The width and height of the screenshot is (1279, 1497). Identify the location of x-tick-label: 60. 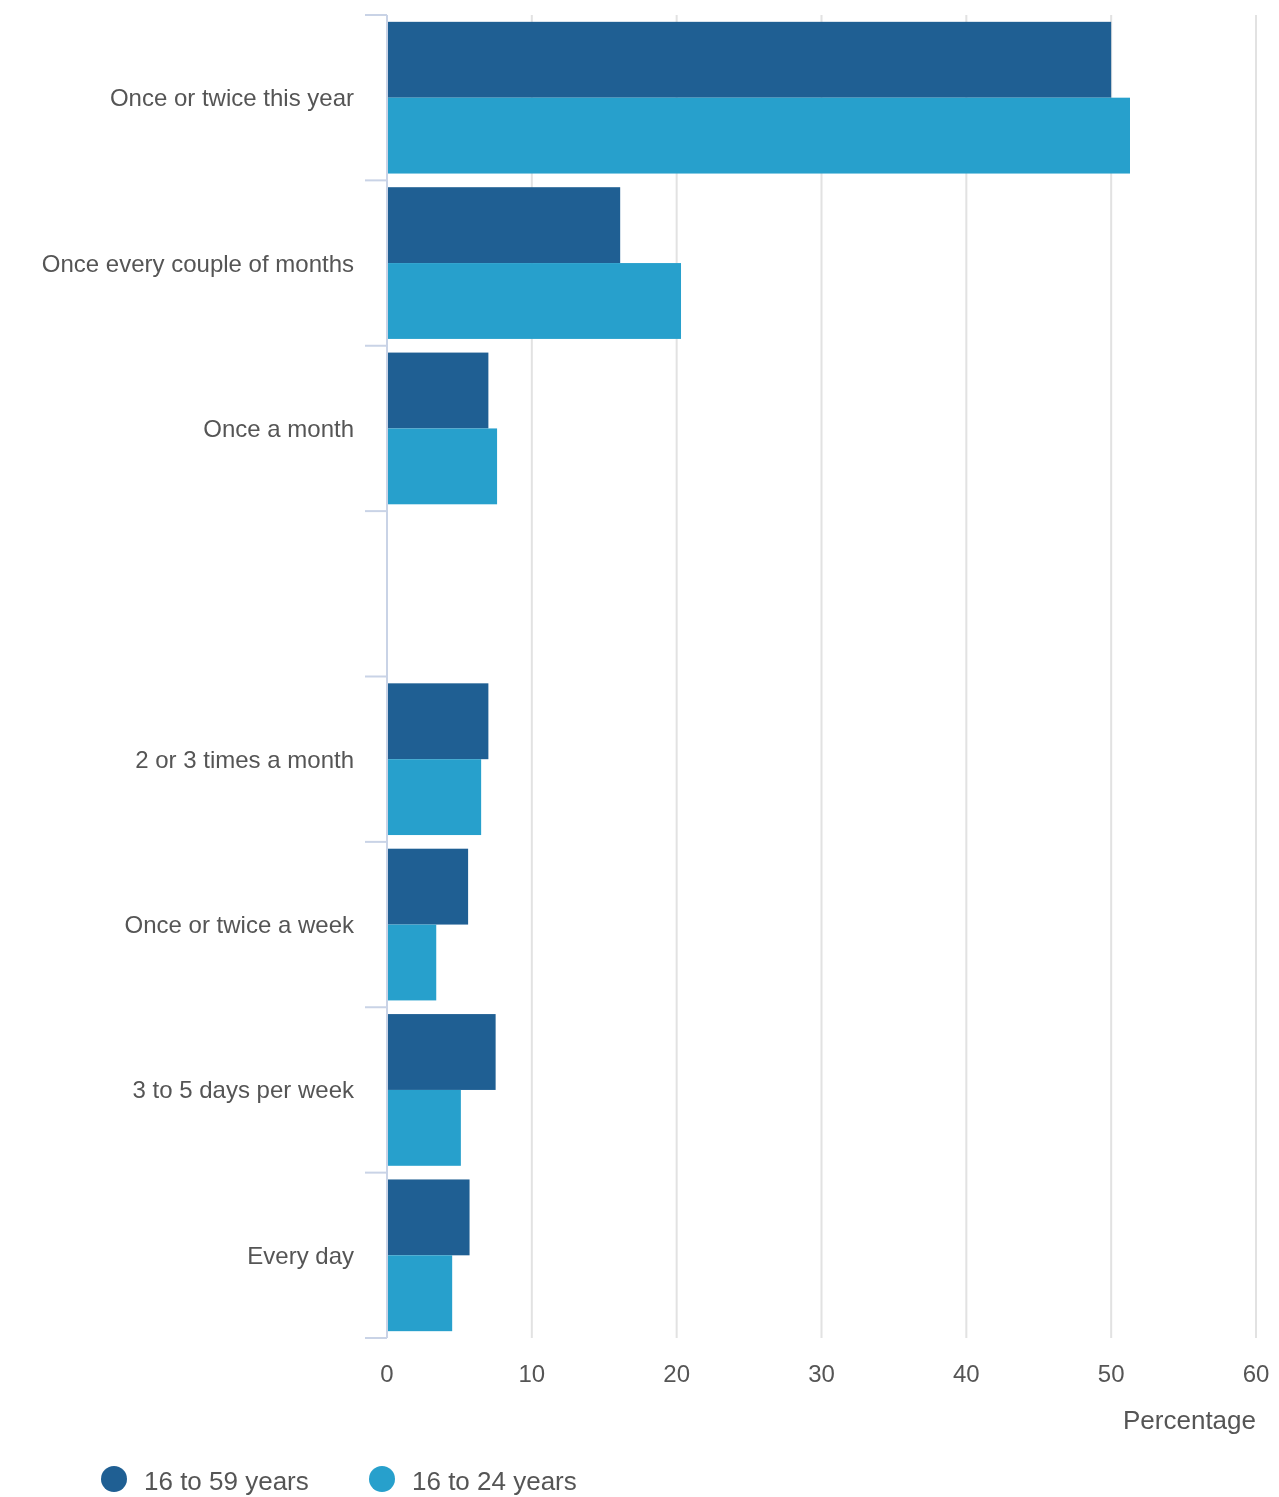
(1256, 1373).